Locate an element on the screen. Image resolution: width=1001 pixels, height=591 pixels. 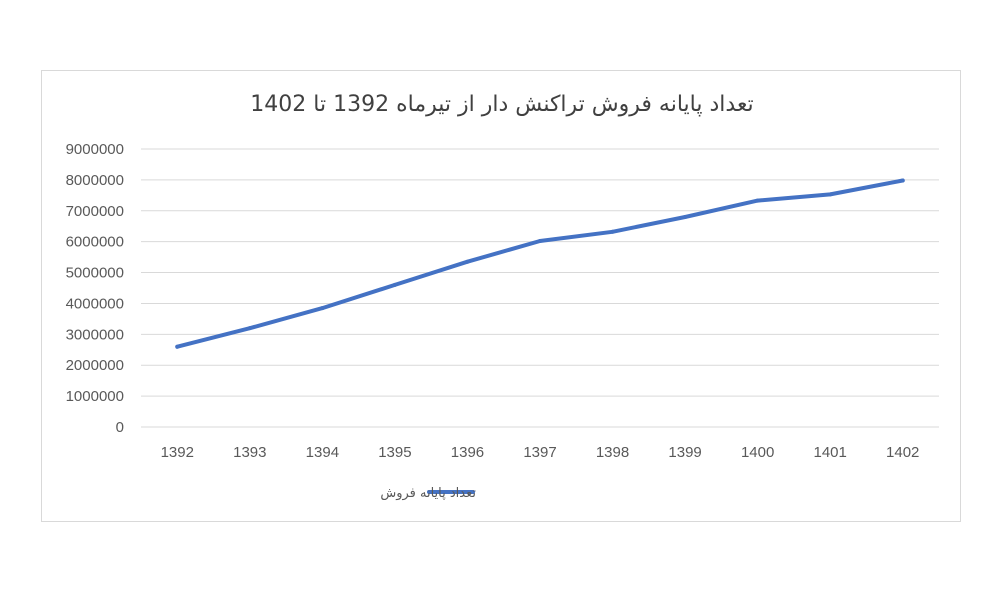
x-tick-label: 1402 is located at coordinates (902, 452).